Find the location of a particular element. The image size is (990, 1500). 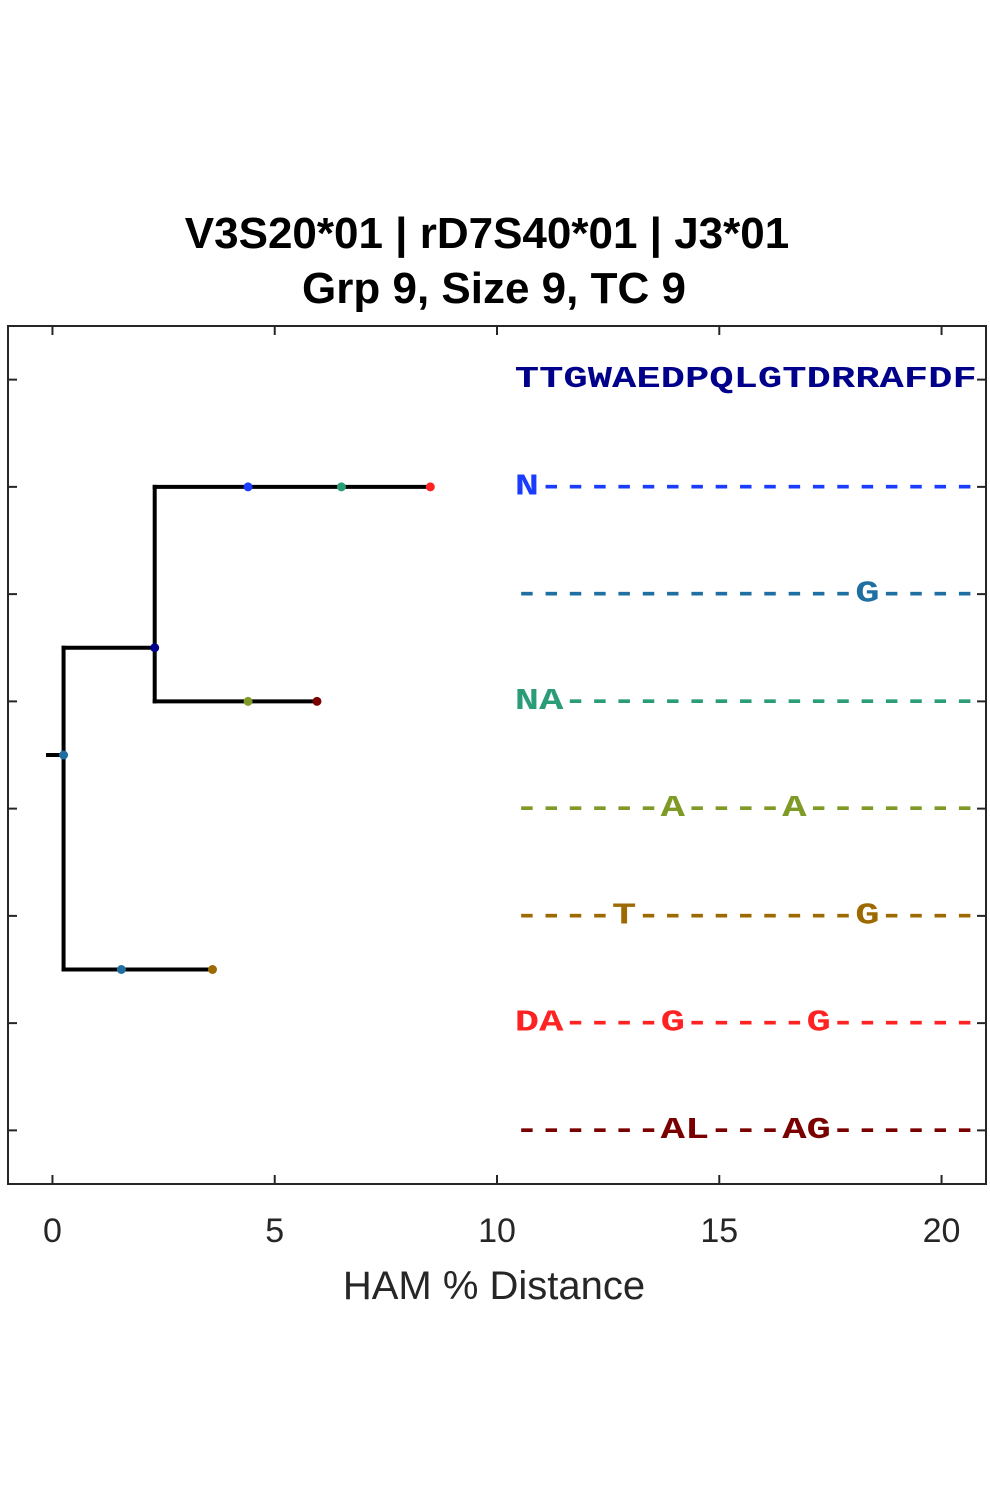

x-tick-label: 10 is located at coordinates (497, 1231).